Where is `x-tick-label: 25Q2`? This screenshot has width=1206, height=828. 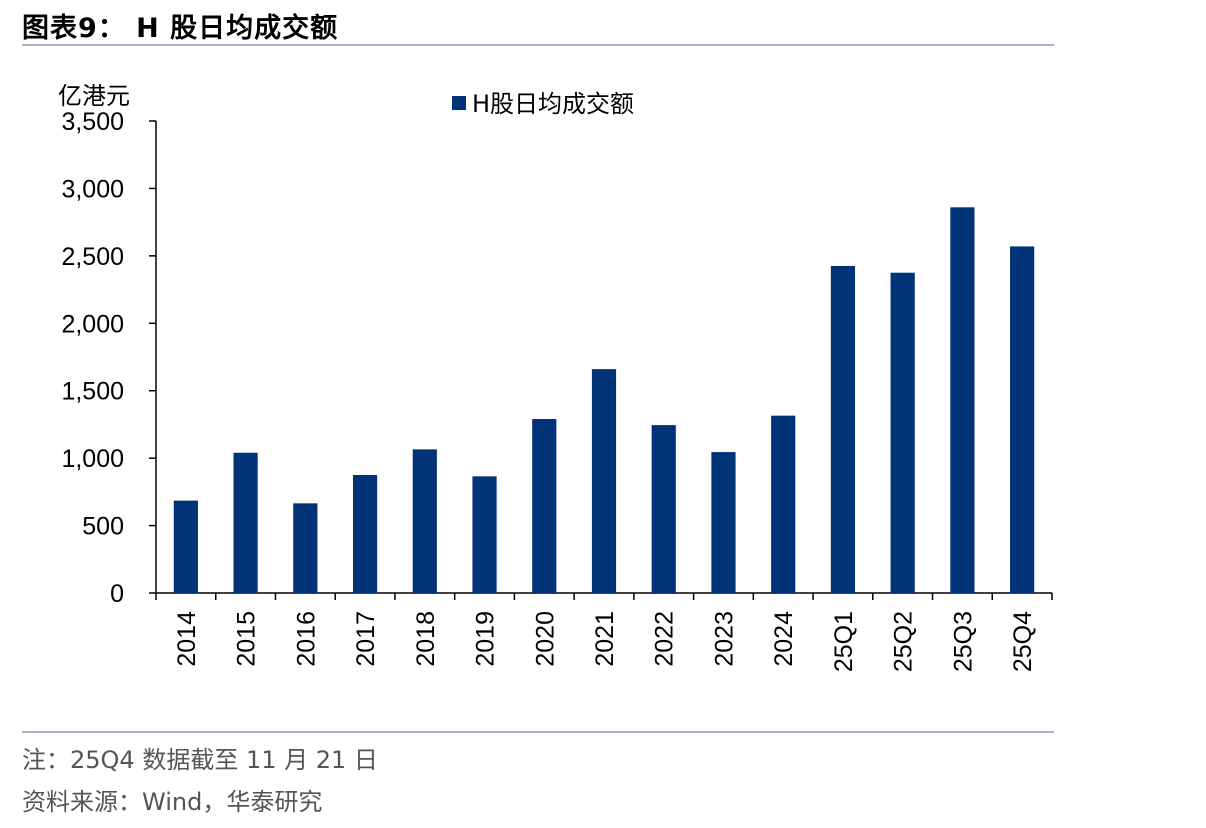 x-tick-label: 25Q2 is located at coordinates (904, 641).